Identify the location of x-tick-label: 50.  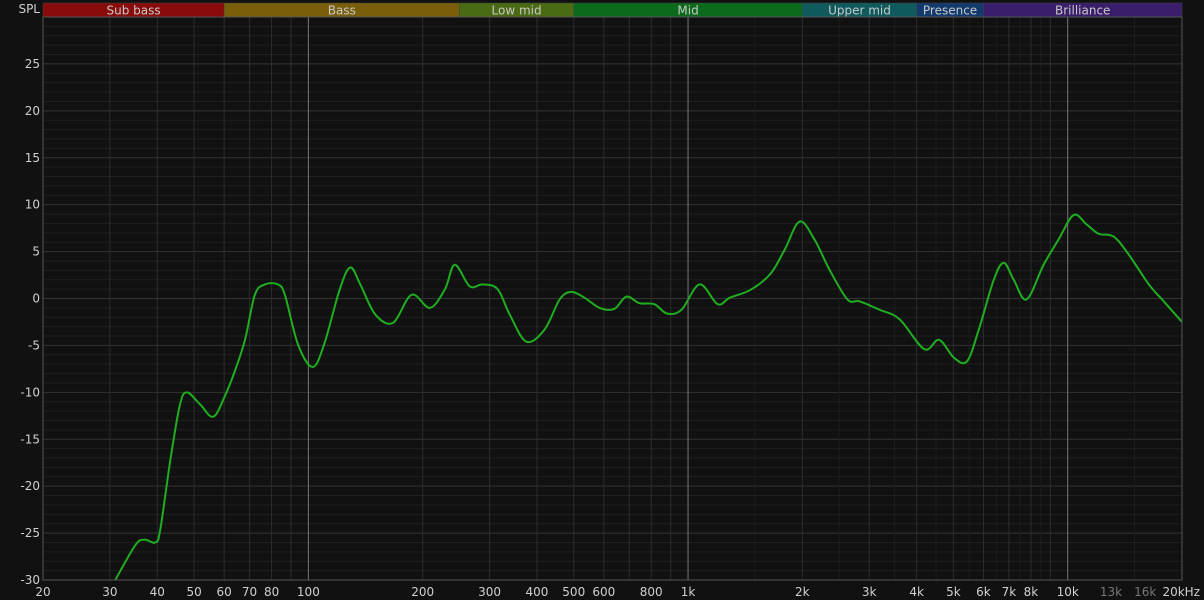
(193, 592).